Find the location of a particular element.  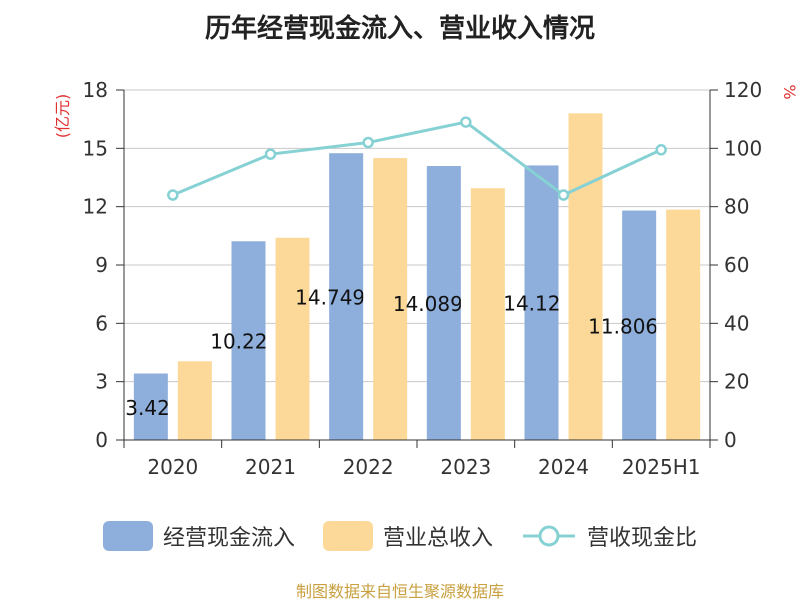

y-left-tick-label: 6 is located at coordinates (101, 323).